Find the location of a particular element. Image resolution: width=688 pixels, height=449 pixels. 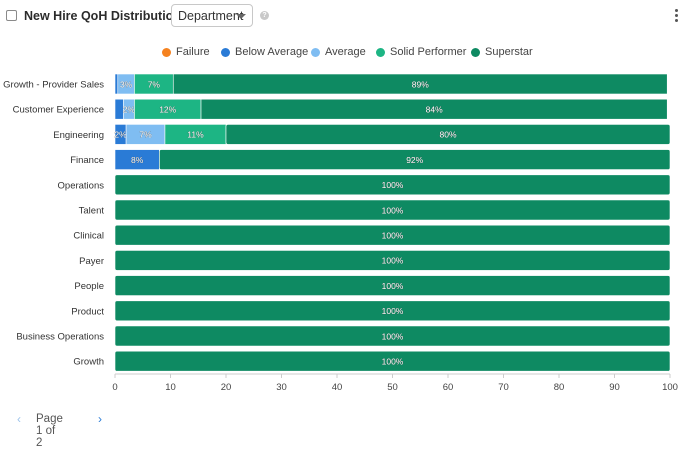

page-indicator: Page 1 of 2 is located at coordinates (49, 431).